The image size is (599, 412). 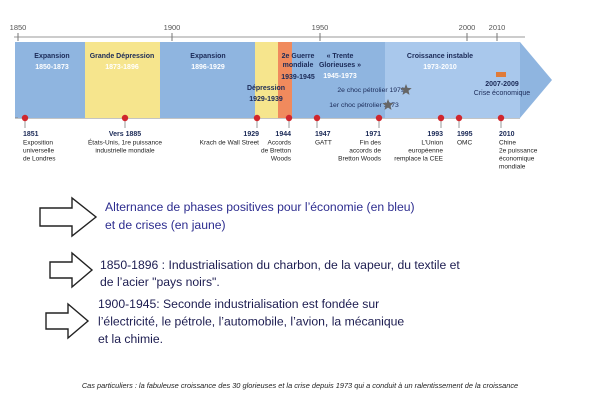 I want to click on phase-title: « Trente, so click(x=340, y=56).